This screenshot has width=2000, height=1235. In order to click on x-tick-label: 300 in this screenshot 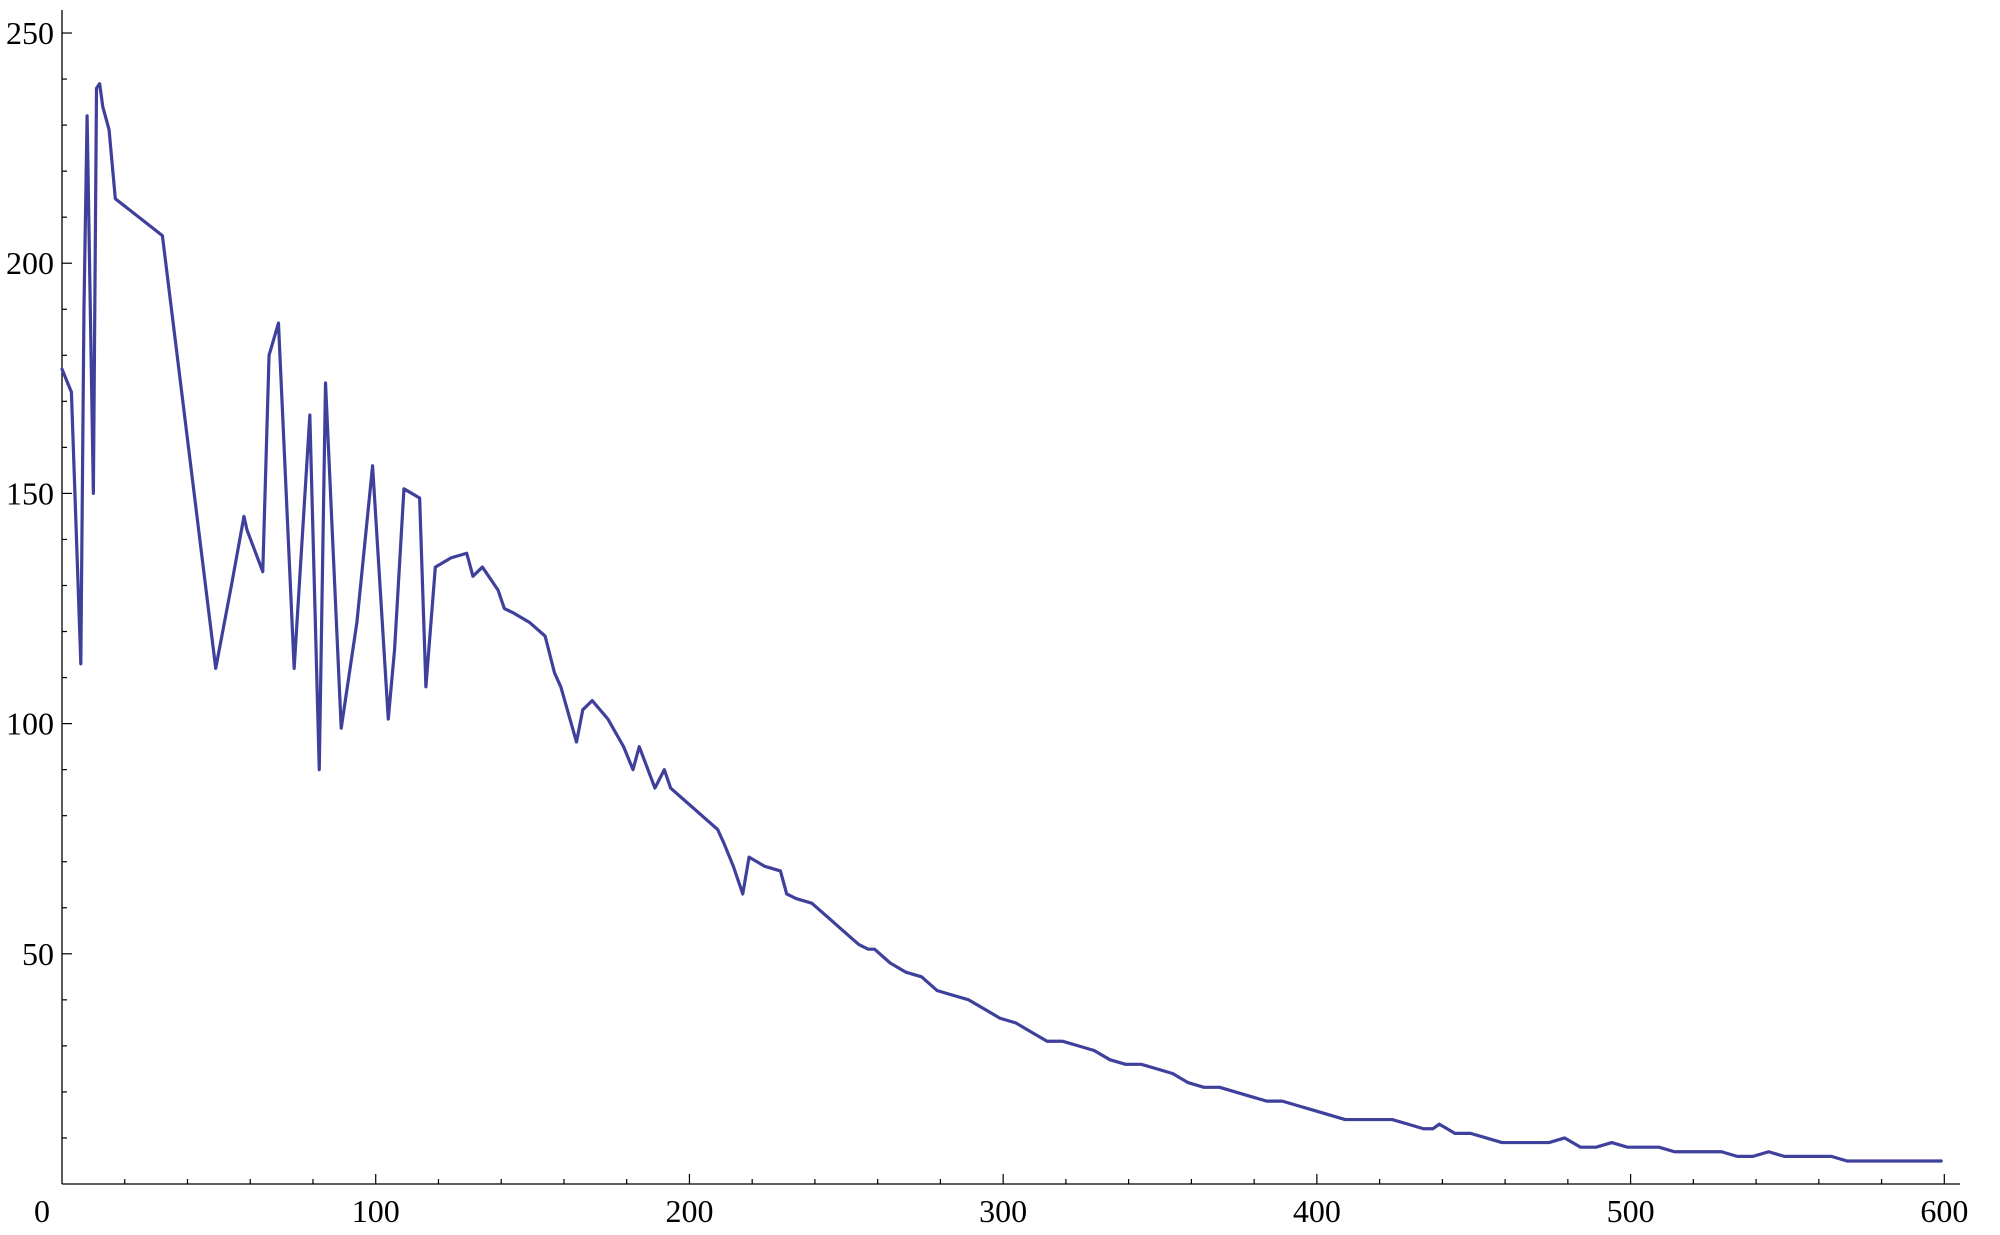, I will do `click(1003, 1211)`.